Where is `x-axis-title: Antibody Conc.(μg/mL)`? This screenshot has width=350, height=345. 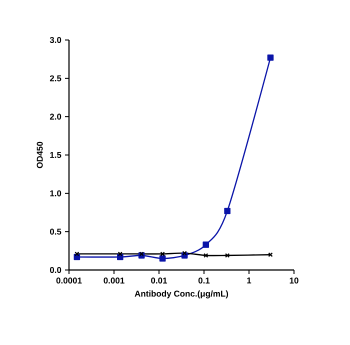
x-axis-title: Antibody Conc.(μg/mL) is located at coordinates (181, 294).